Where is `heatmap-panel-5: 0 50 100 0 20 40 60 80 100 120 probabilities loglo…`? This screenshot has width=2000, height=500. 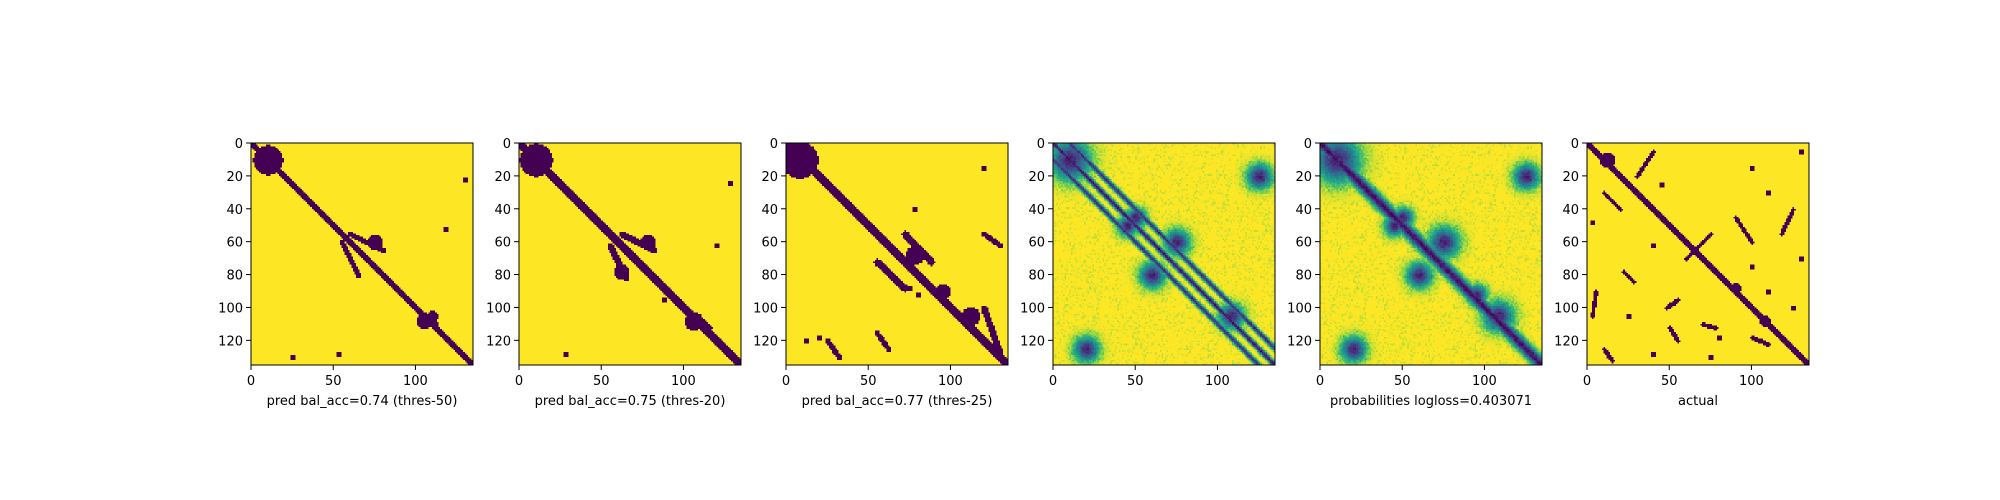 heatmap-panel-5: 0 50 100 0 20 40 60 80 100 120 probabilities loglo… is located at coordinates (1415, 273).